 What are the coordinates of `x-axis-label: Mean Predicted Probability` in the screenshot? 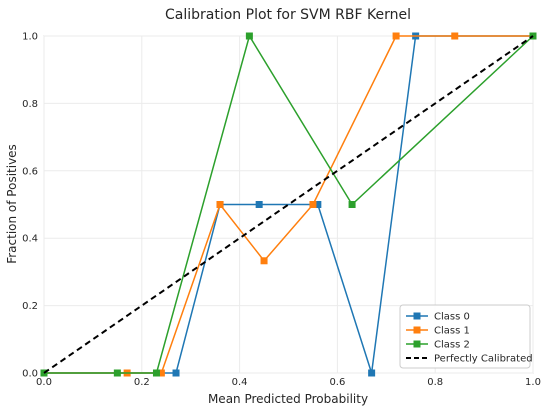 It's located at (288, 399).